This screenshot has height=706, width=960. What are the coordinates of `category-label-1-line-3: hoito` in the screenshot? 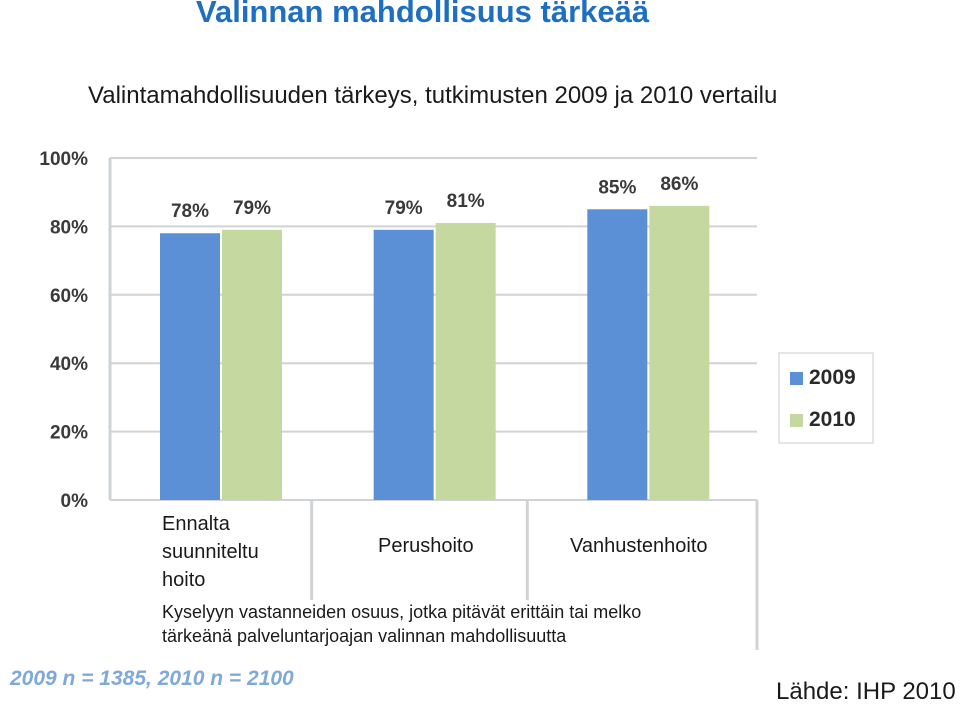 It's located at (184, 580).